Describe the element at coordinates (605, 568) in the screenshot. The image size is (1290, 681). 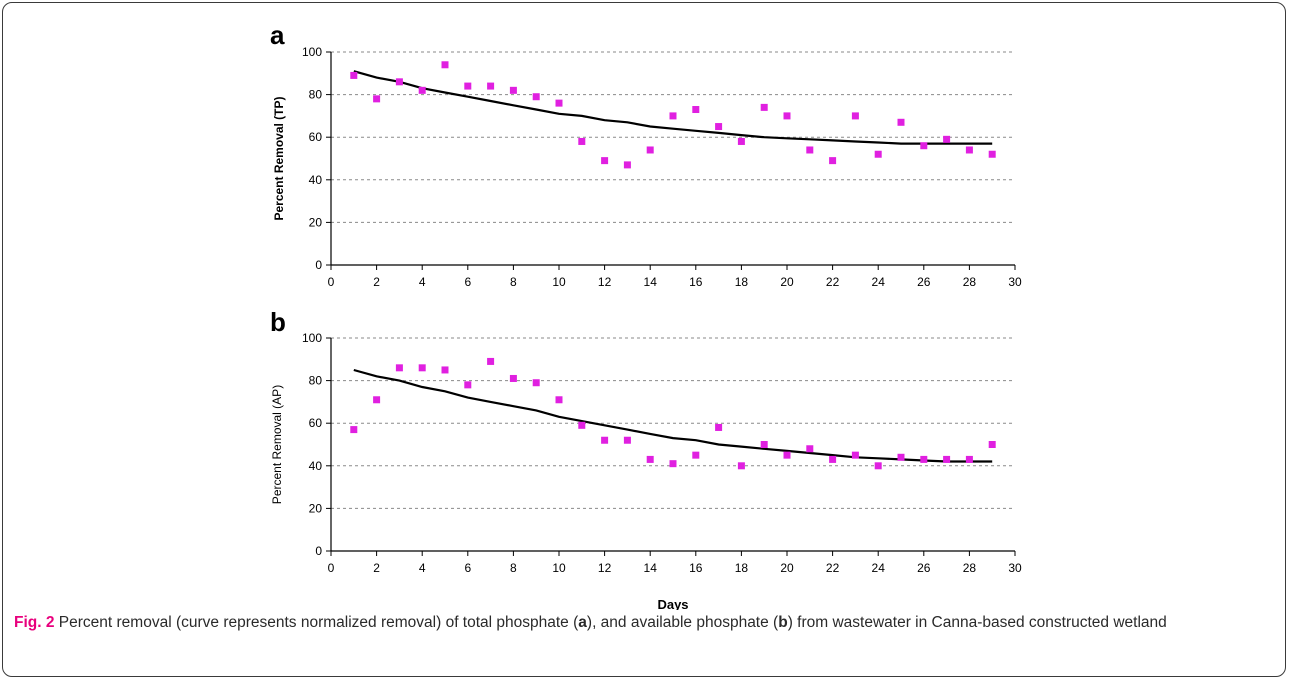
I see `x-tick-label: 12` at that location.